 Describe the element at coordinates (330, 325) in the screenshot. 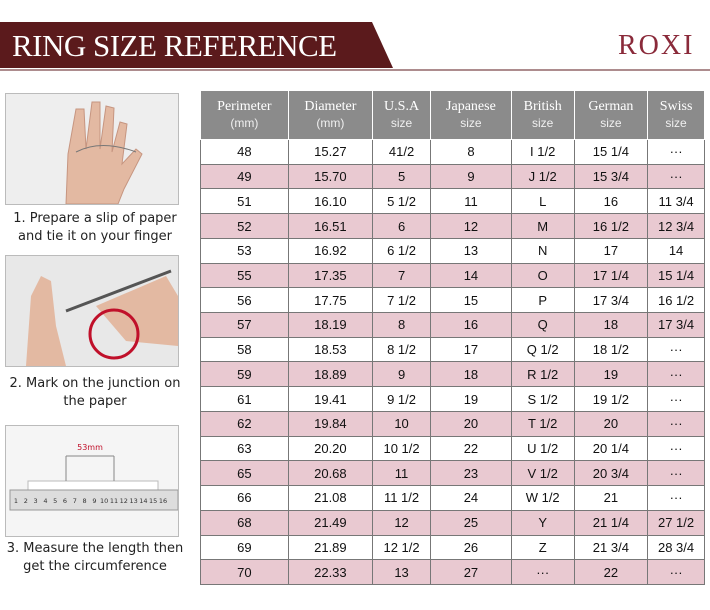

I see `table-cell: 18.19` at that location.